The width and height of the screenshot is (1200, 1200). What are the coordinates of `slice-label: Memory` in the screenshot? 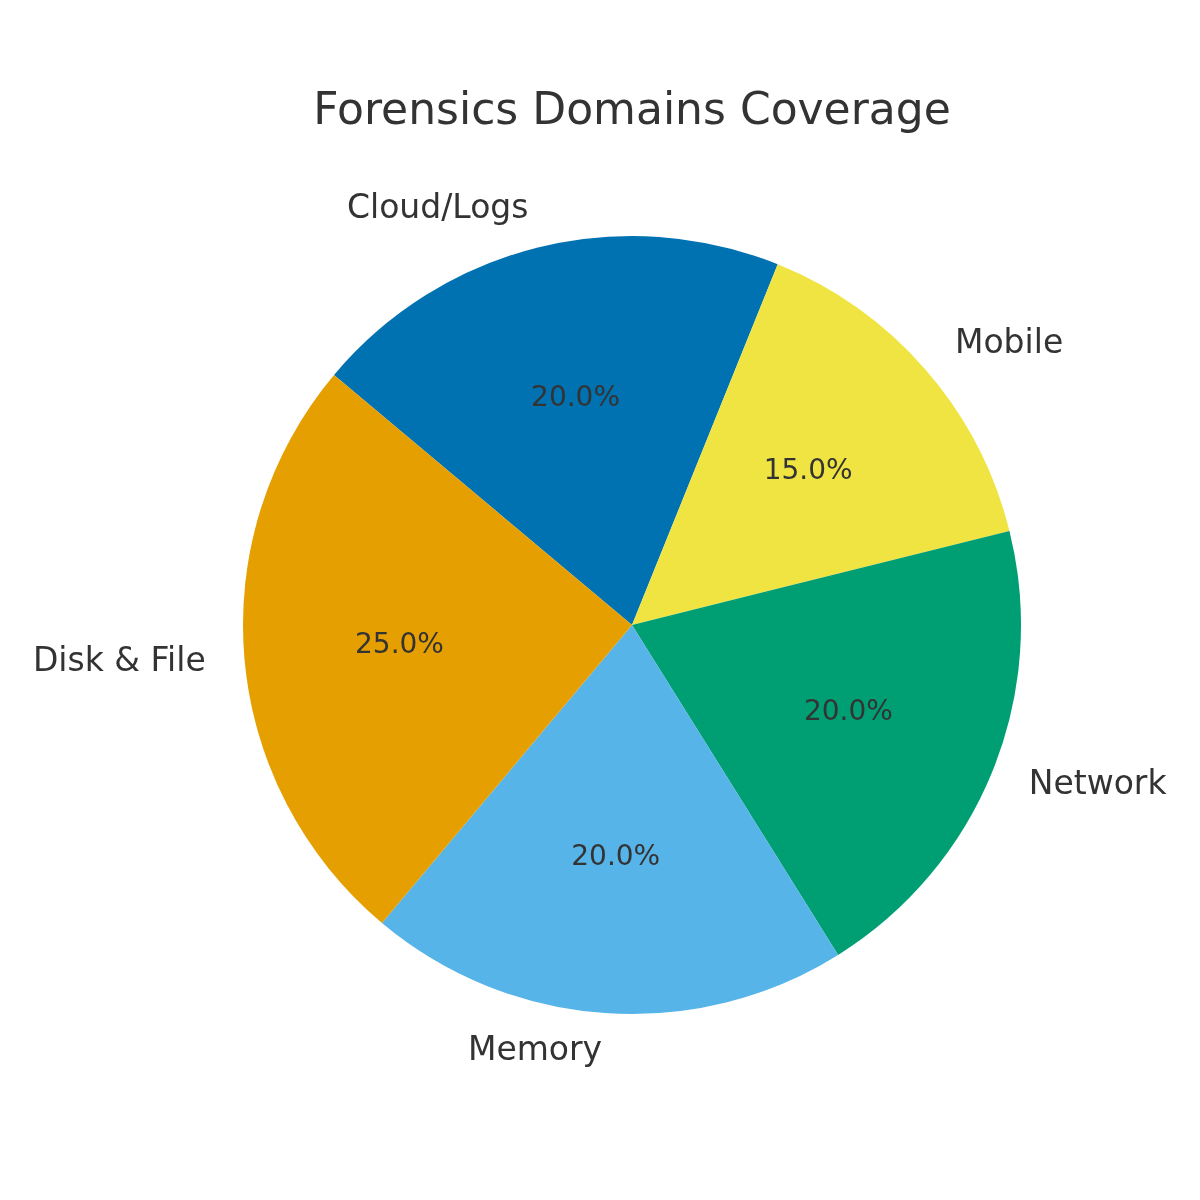 It's located at (535, 1049).